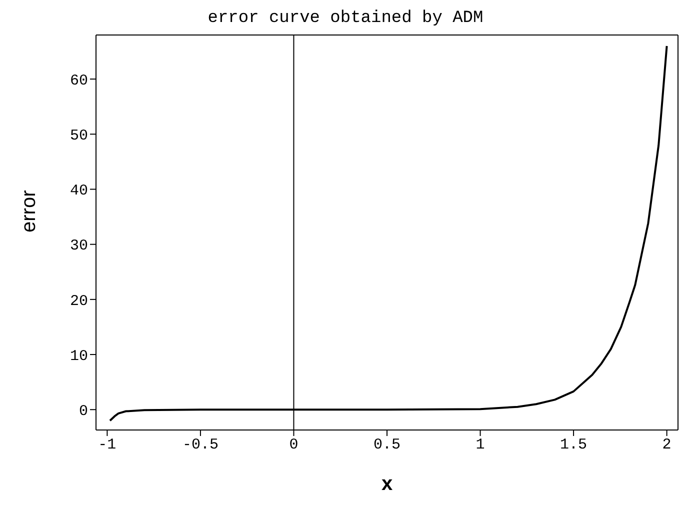 This screenshot has height=532, width=683. I want to click on y-tick-label: 0, so click(83, 411).